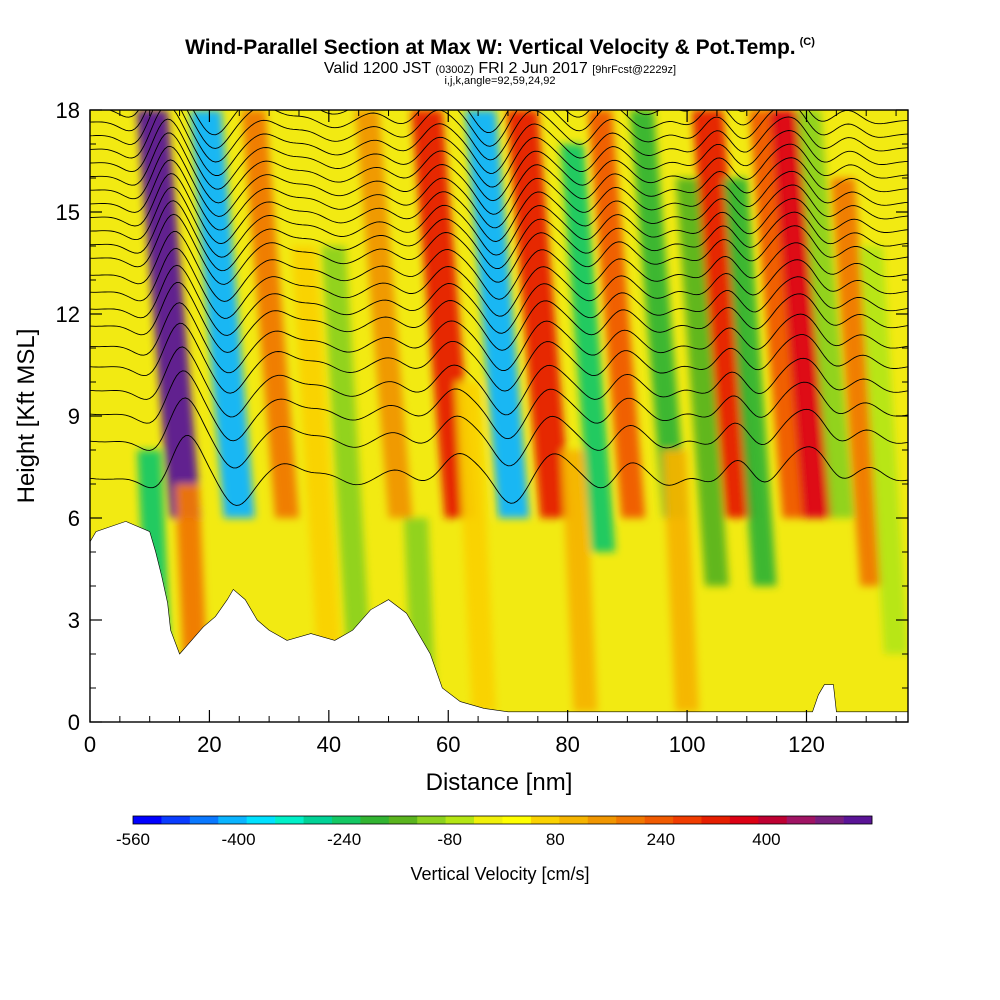 This screenshot has height=1000, width=1000. What do you see at coordinates (661, 839) in the screenshot?
I see `colorbar-tick-label: 240` at bounding box center [661, 839].